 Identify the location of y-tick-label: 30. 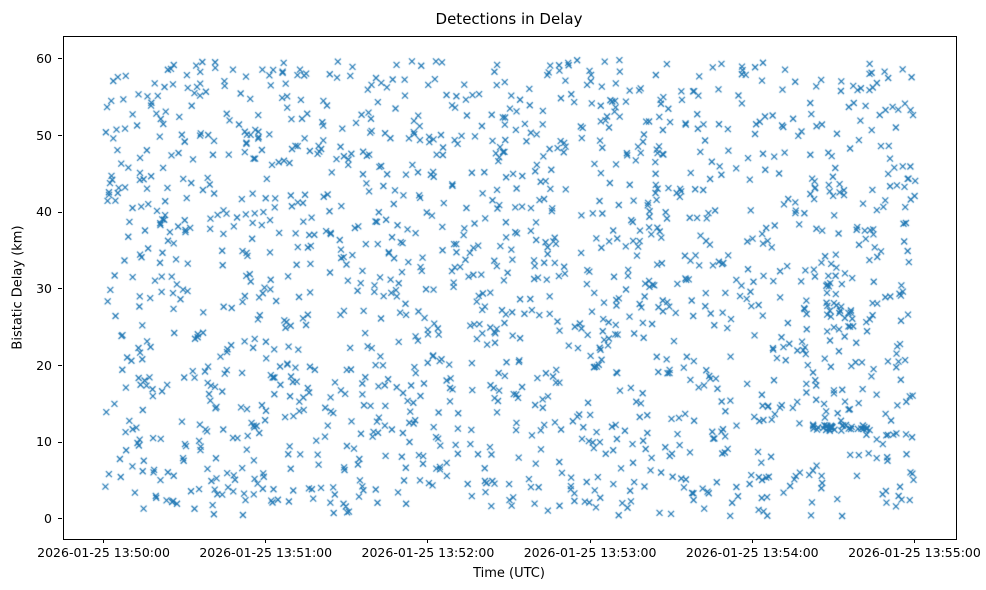
(44, 288).